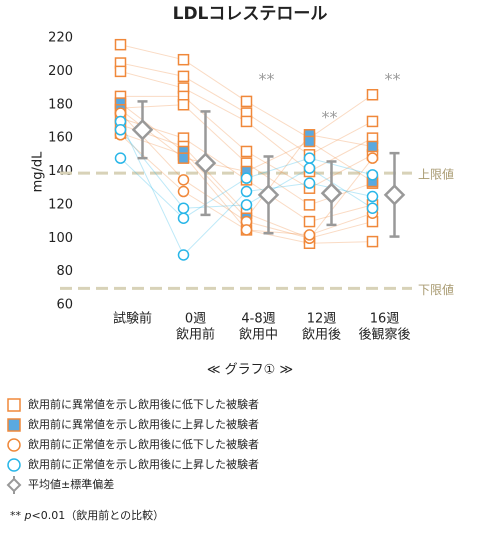 Image resolution: width=500 pixels, height=533 pixels. Describe the element at coordinates (132, 319) in the screenshot. I see `x-tick-label: 試験前` at that location.